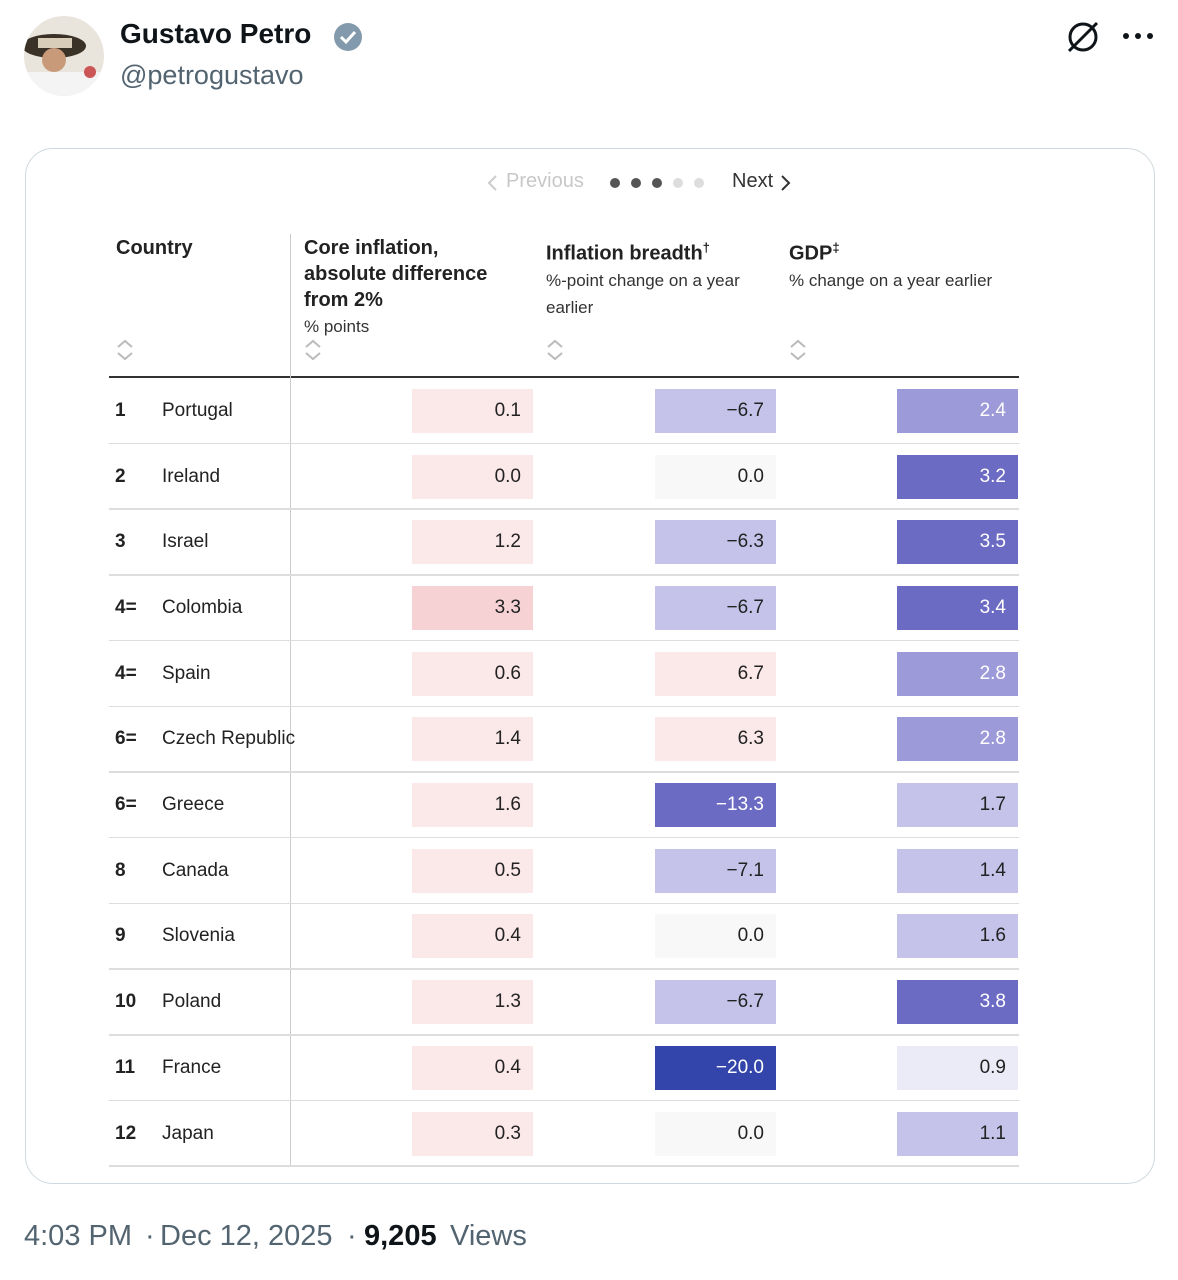 The width and height of the screenshot is (1178, 1280). Describe the element at coordinates (488, 1236) in the screenshot. I see `views-label: Views` at that location.